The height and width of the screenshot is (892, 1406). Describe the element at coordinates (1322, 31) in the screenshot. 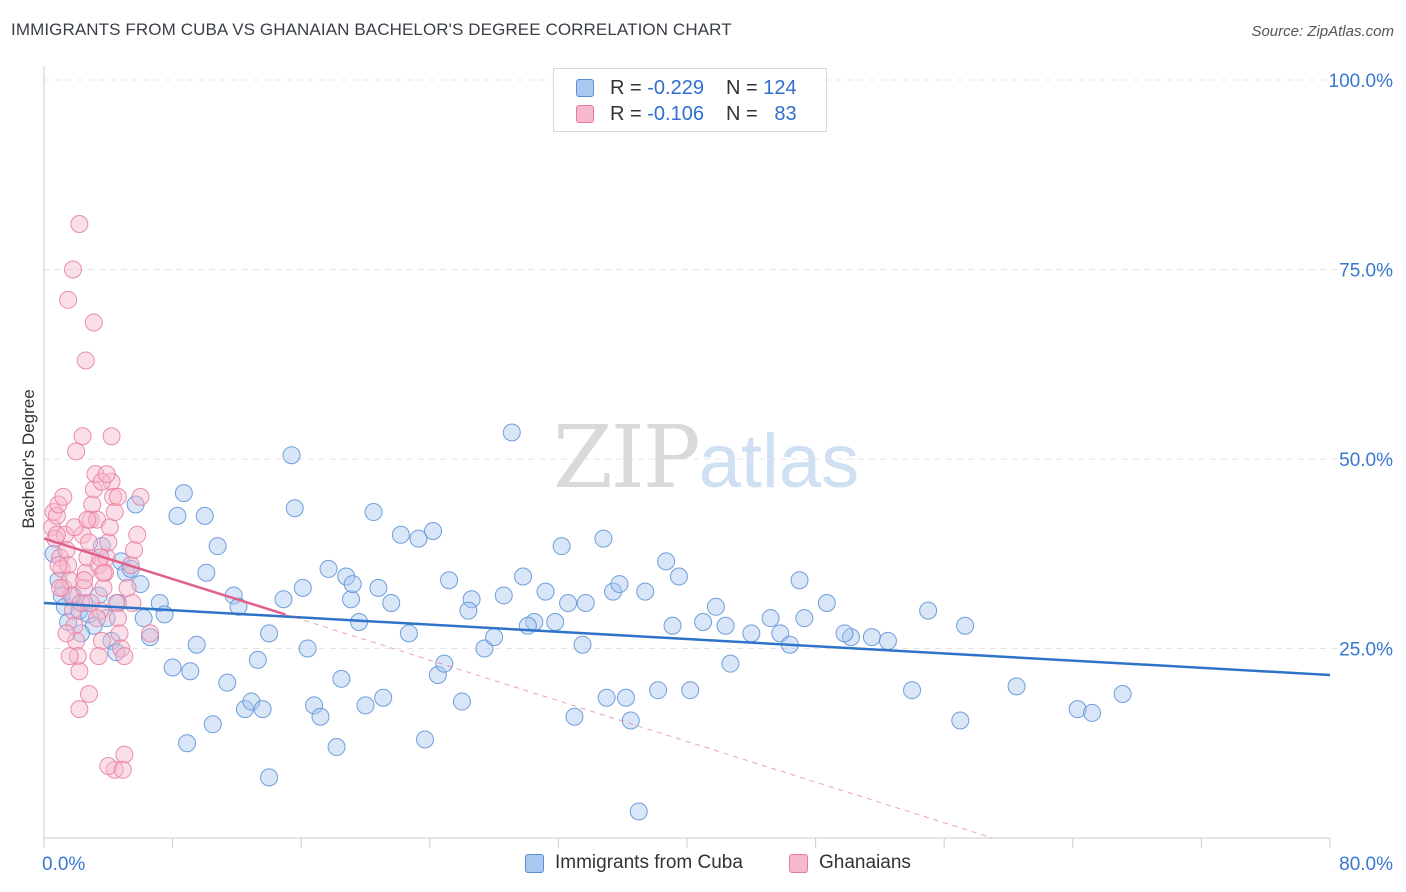

I see `chart-source: Source: ZipAtlas.com` at that location.